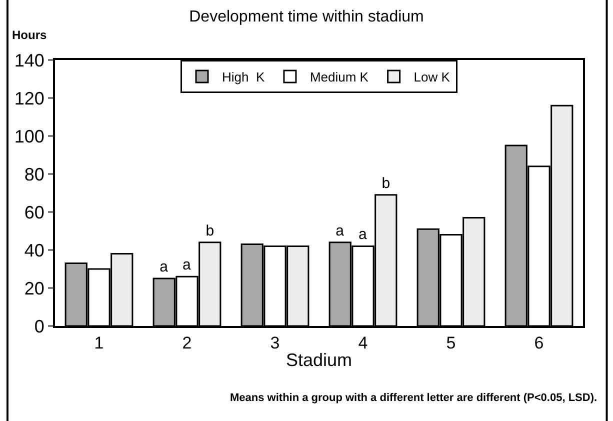 This screenshot has width=613, height=421. I want to click on y-axis-title: Hours, so click(29, 35).